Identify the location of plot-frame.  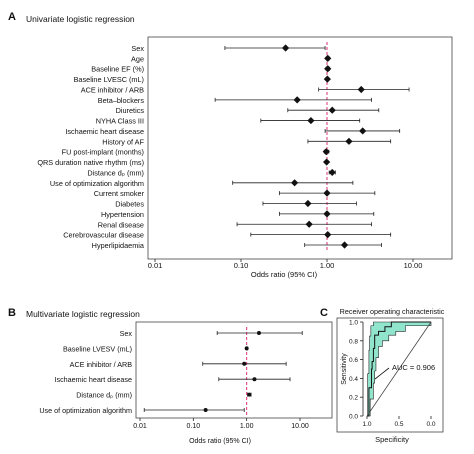
(234, 370).